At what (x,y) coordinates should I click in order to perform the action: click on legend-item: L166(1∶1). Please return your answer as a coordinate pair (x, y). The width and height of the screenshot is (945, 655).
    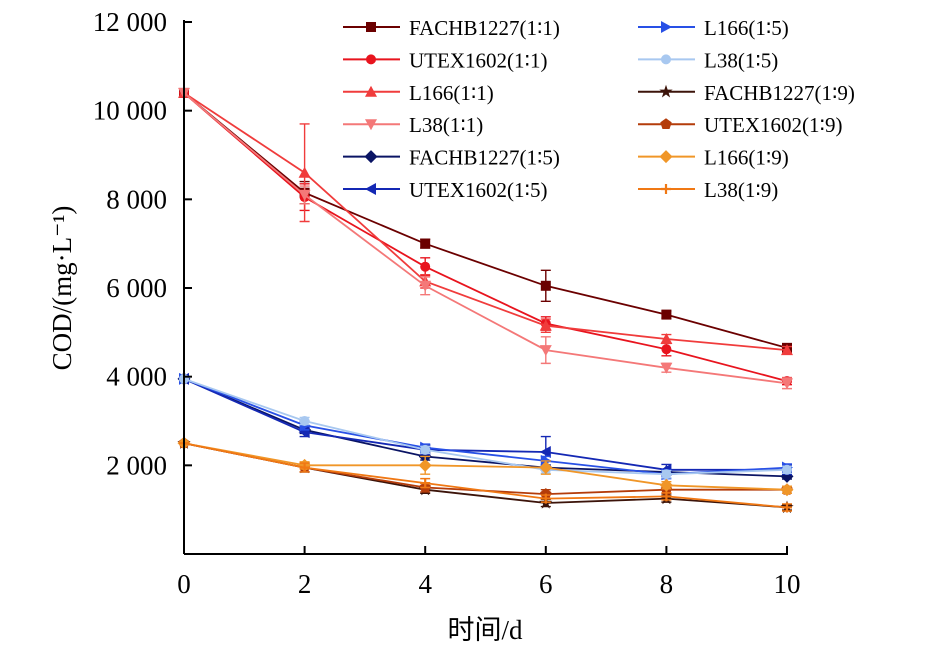
    Looking at the image, I should click on (418, 93).